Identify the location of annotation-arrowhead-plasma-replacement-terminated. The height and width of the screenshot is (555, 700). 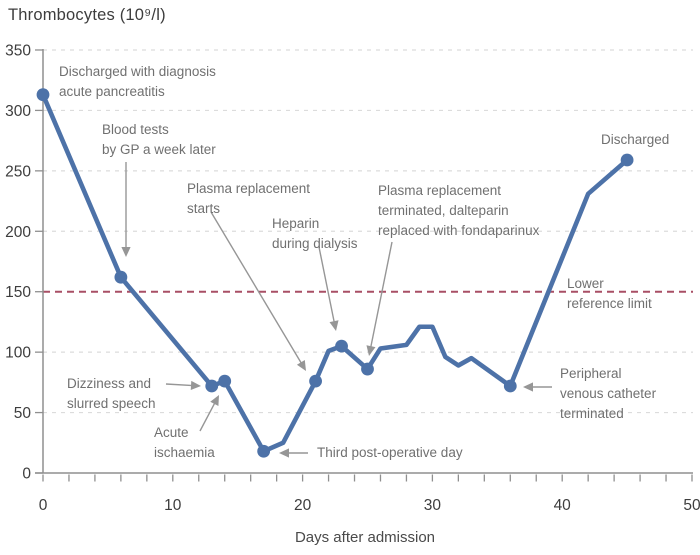
(371, 350).